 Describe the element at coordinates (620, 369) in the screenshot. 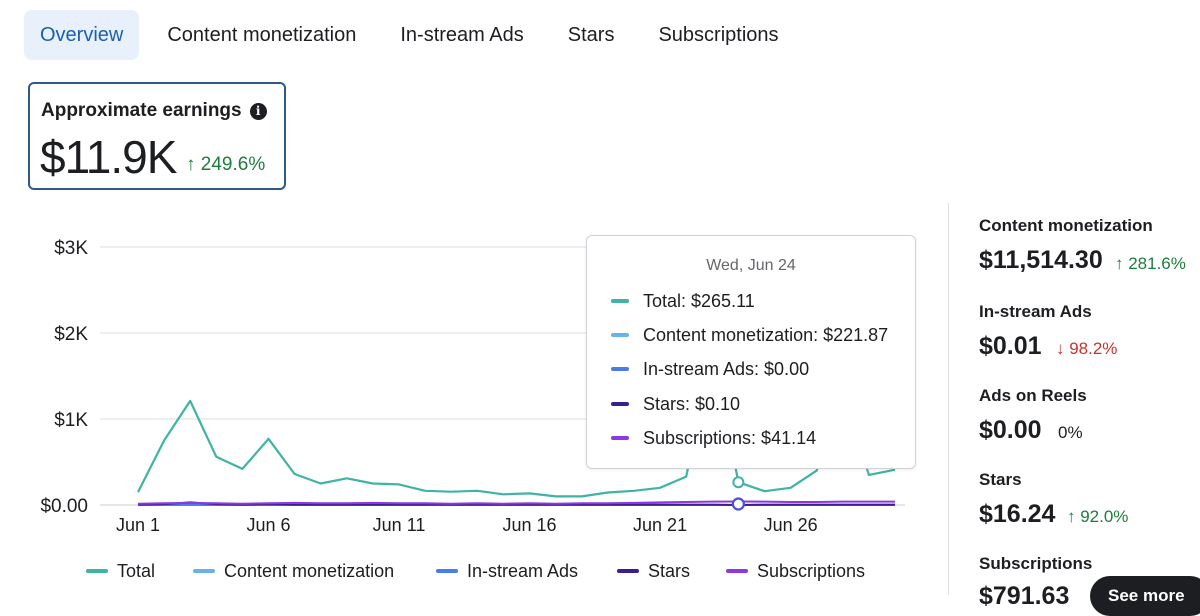

I see `in-stream-ads-swatch` at that location.